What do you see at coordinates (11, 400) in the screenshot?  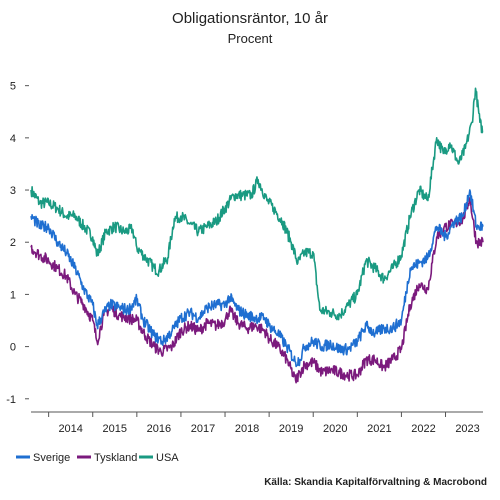 I see `y-tick-label: -1` at bounding box center [11, 400].